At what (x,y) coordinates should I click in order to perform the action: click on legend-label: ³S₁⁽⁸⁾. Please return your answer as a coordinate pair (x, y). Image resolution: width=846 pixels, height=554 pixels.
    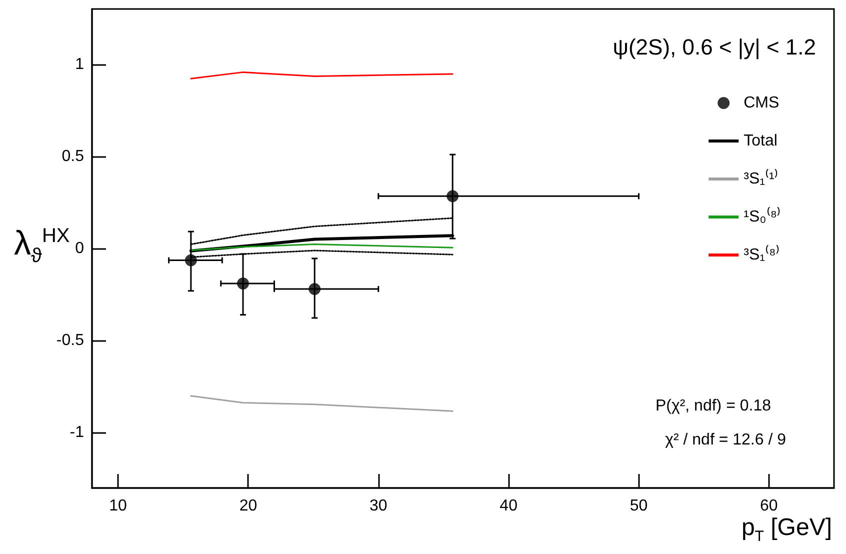
    Looking at the image, I should click on (762, 254).